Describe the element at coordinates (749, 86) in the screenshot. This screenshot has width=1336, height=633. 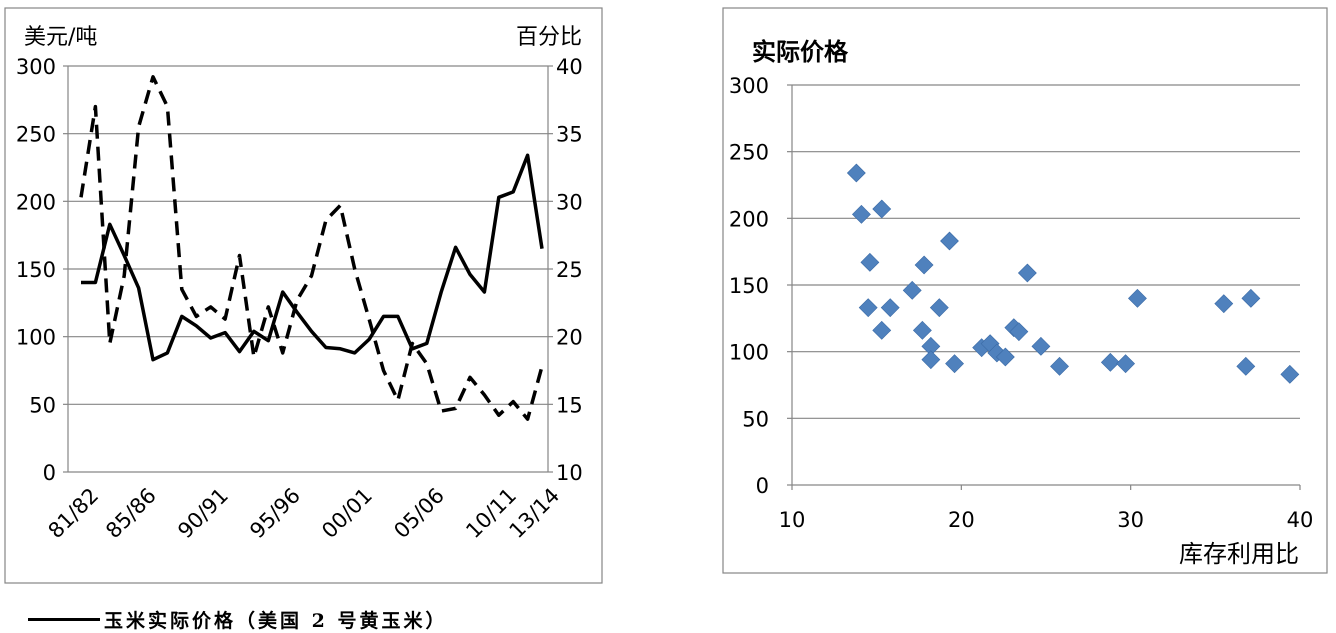
I see `y-tick-label: 300` at that location.